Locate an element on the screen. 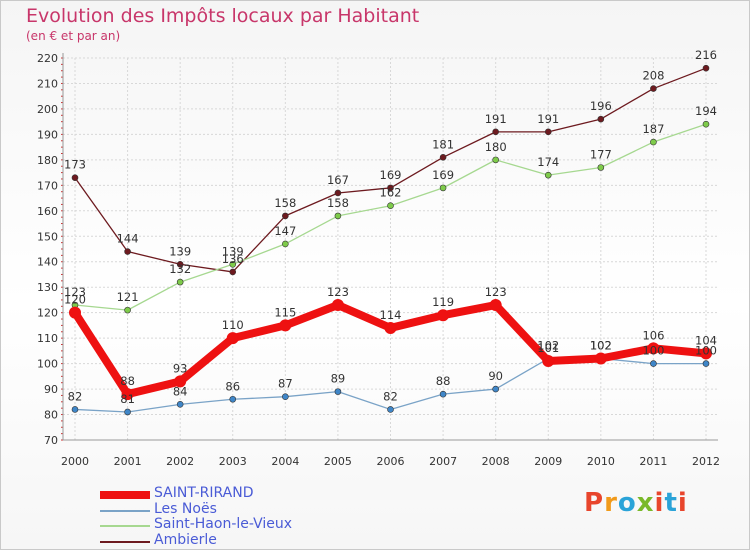 This screenshot has height=550, width=750. data-label: 90 is located at coordinates (495, 376).